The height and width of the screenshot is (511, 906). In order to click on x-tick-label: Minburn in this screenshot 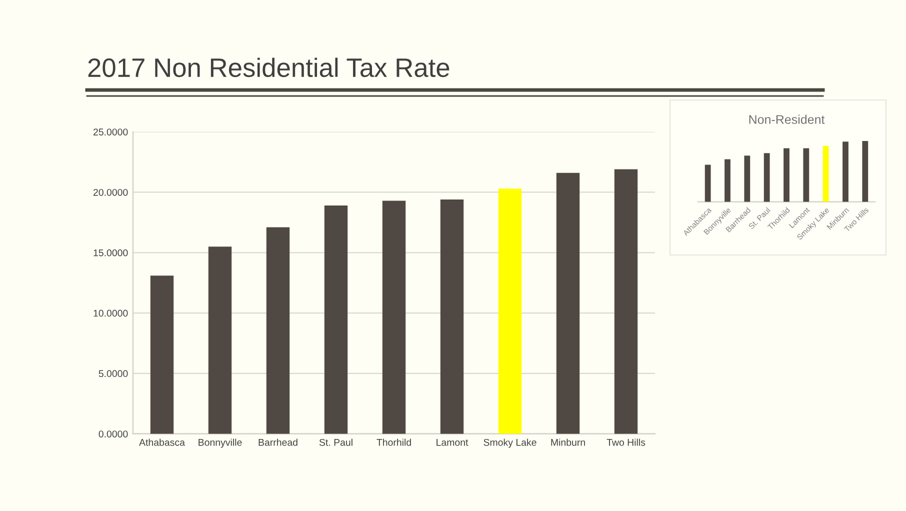, I will do `click(568, 442)`.